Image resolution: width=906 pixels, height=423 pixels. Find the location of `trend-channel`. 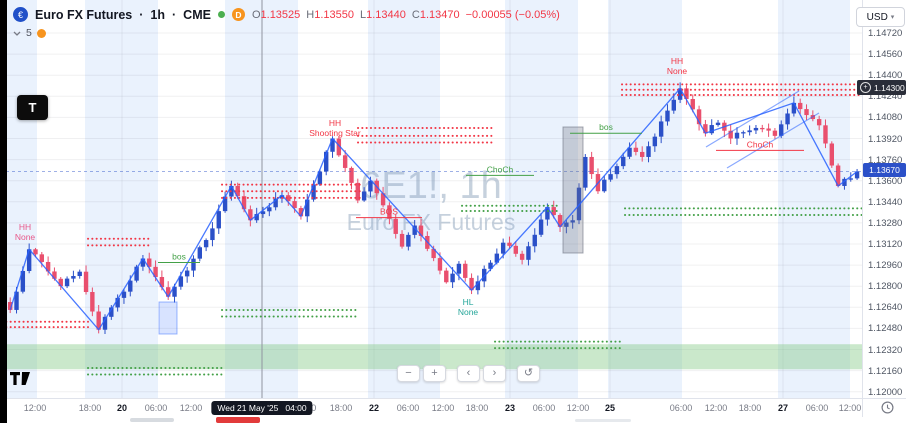

trend-channel is located at coordinates (762, 129).